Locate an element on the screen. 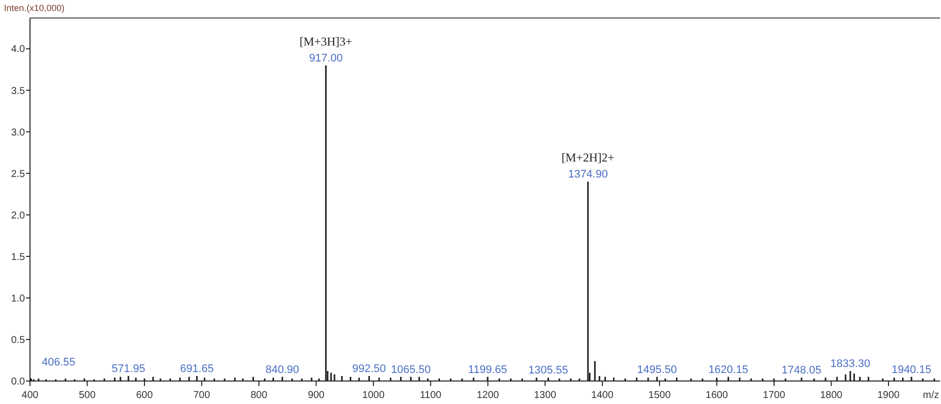  annotation: 992.50 is located at coordinates (369, 369).